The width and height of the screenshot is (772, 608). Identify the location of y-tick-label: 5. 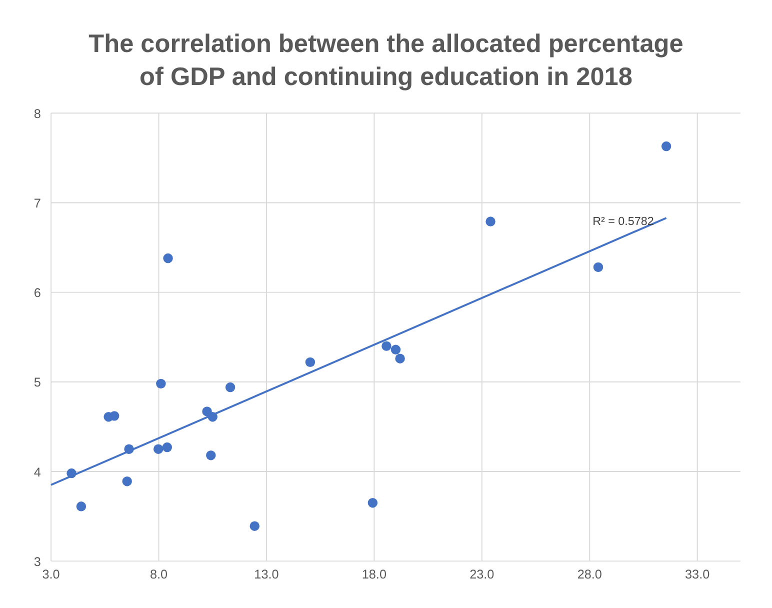
(37, 383).